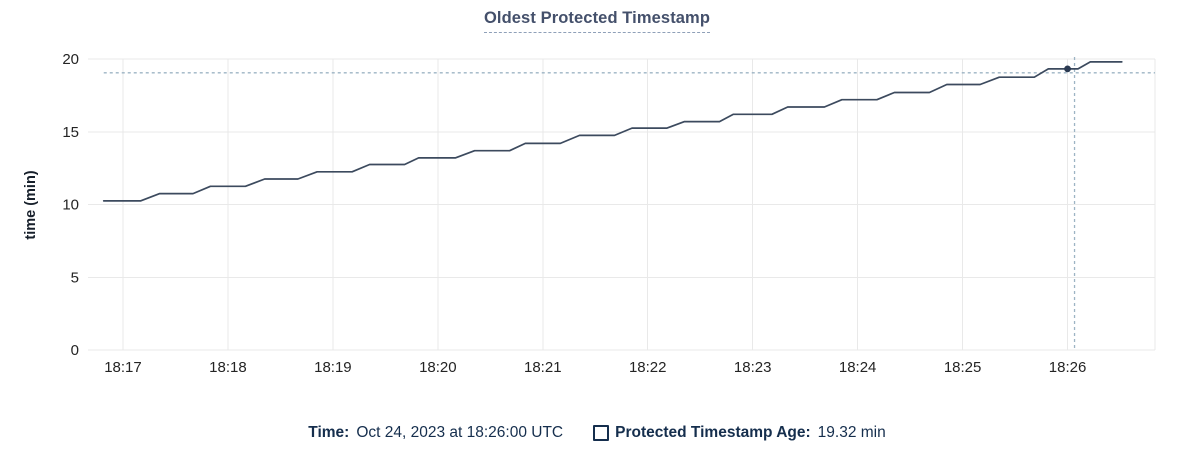  I want to click on legend-series-value: 19.32 min, so click(851, 432).